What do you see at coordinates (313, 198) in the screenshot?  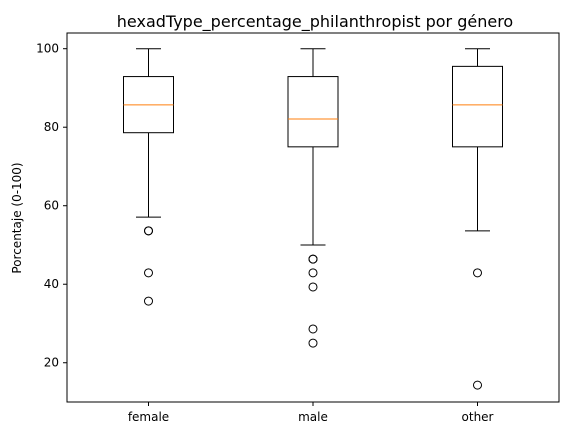 I see `box-group-male` at bounding box center [313, 198].